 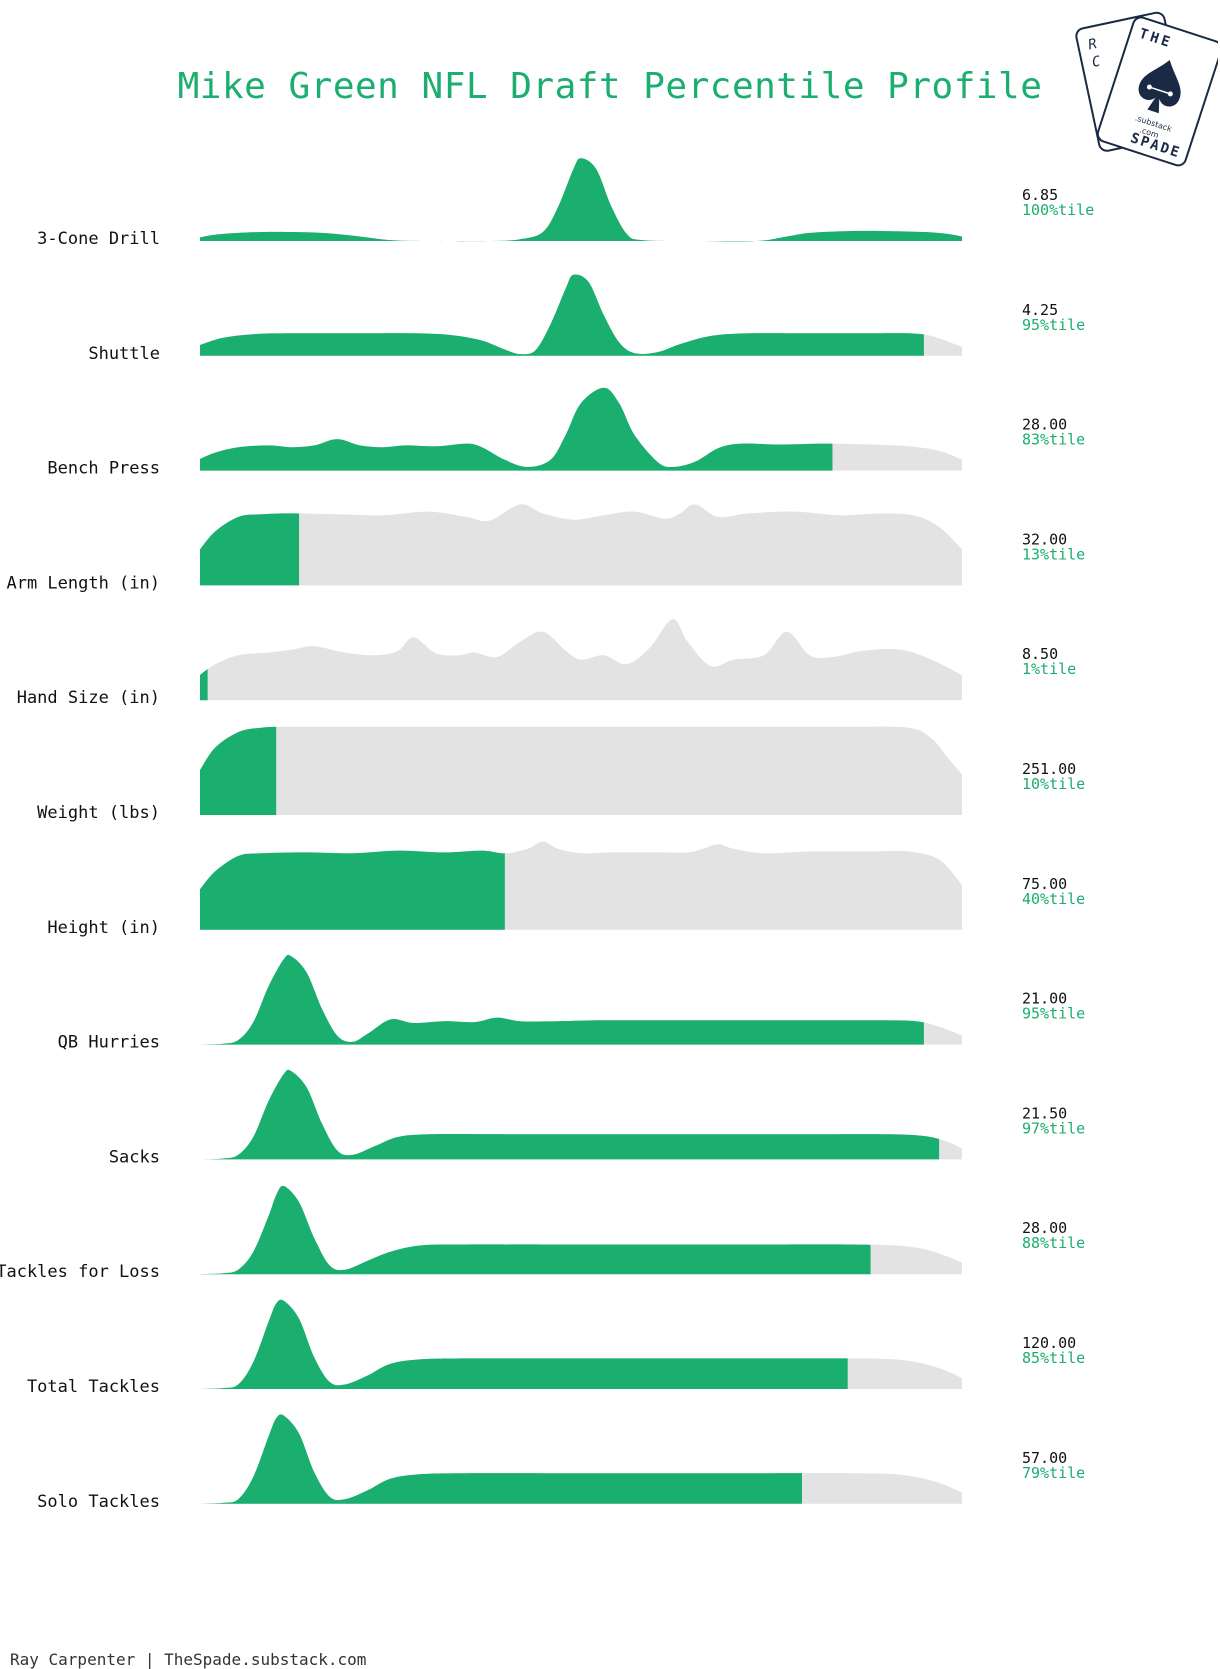 What do you see at coordinates (188, 1659) in the screenshot?
I see `footer-credit: Ray Carpenter | TheSpade.substack.com` at bounding box center [188, 1659].